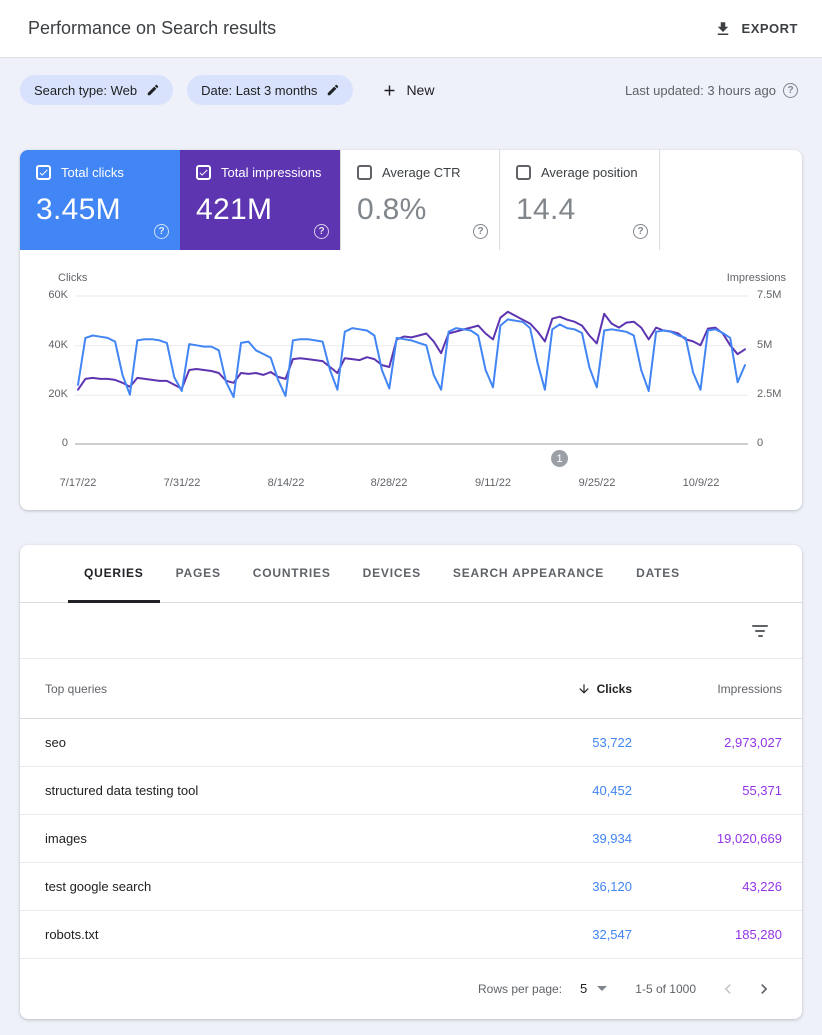 The width and height of the screenshot is (822, 1035). What do you see at coordinates (658, 572) in the screenshot?
I see `tab-dates: DATES` at bounding box center [658, 572].